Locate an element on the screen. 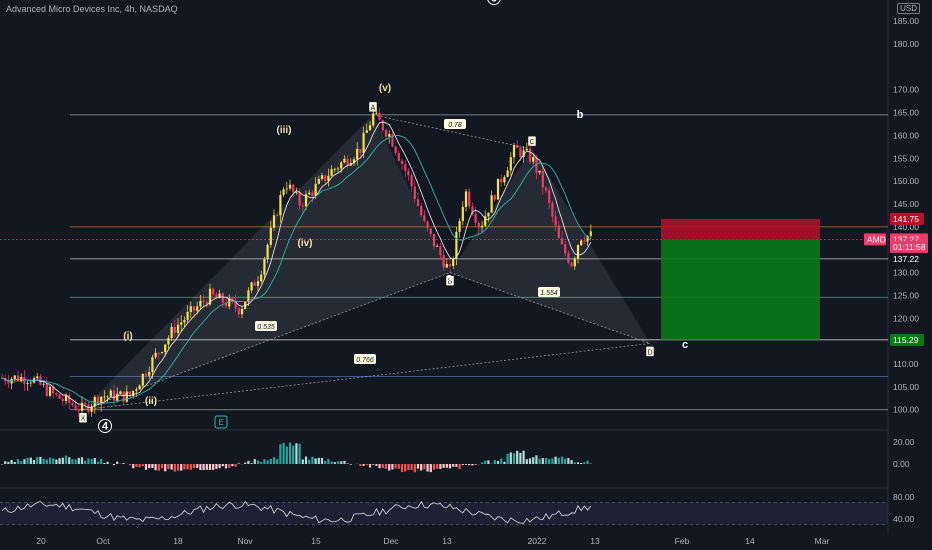  price-tick-label: 140.00 is located at coordinates (906, 227).